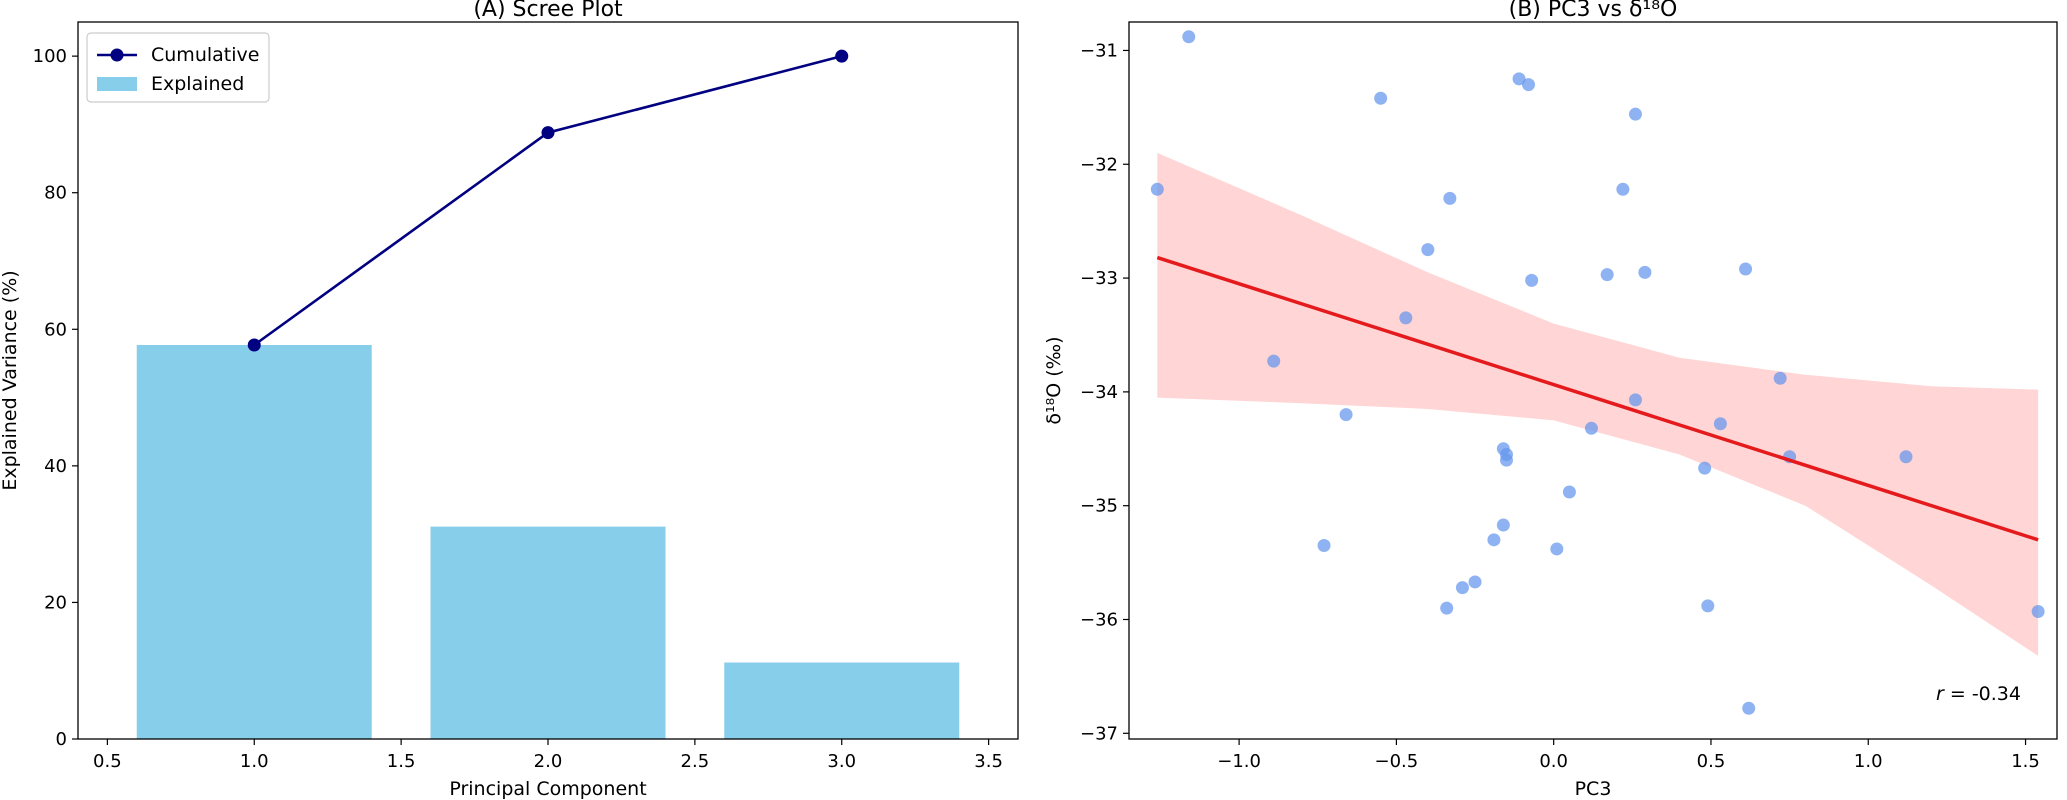 Image resolution: width=2067 pixels, height=800 pixels. Describe the element at coordinates (1711, 761) in the screenshot. I see `scatter-xtick-label: 0.5` at that location.